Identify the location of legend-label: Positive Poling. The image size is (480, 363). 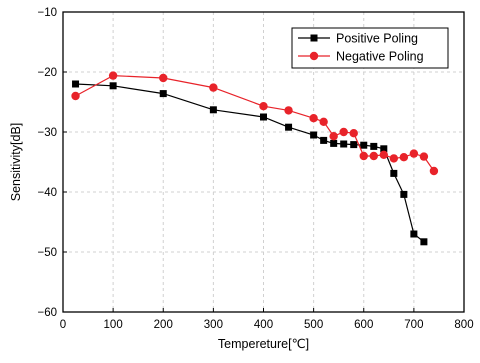
(377, 39).